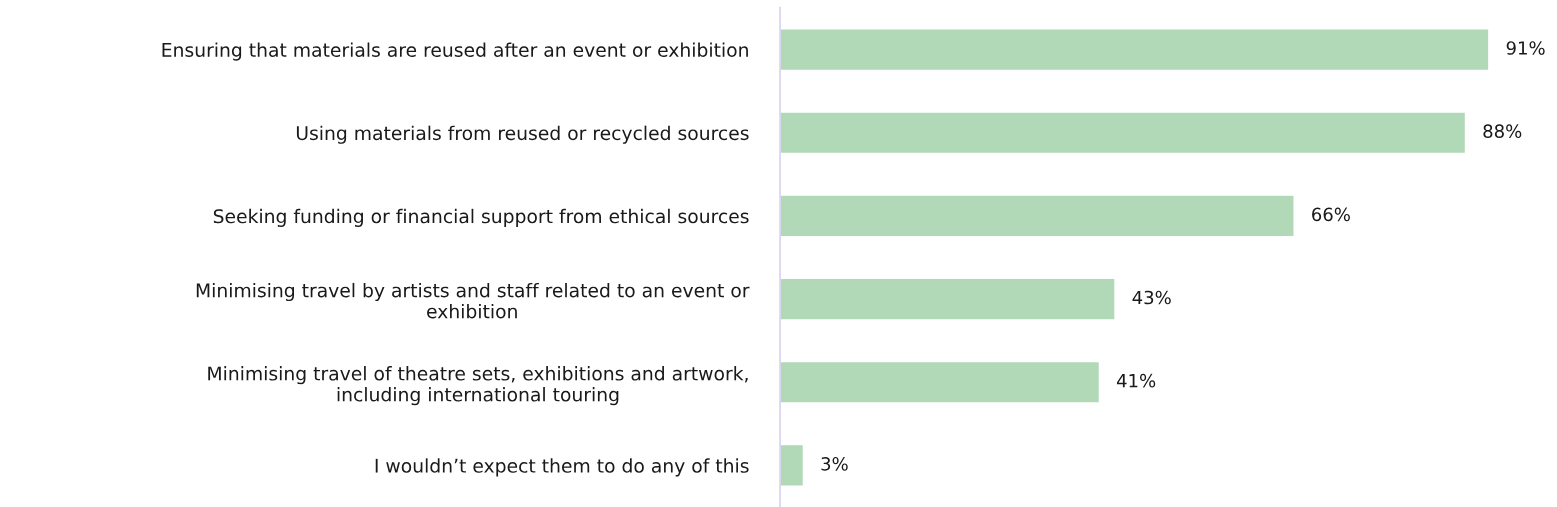  I want to click on y-tick-label: Seeking funding or financial support from ethical sources, so click(481, 217).